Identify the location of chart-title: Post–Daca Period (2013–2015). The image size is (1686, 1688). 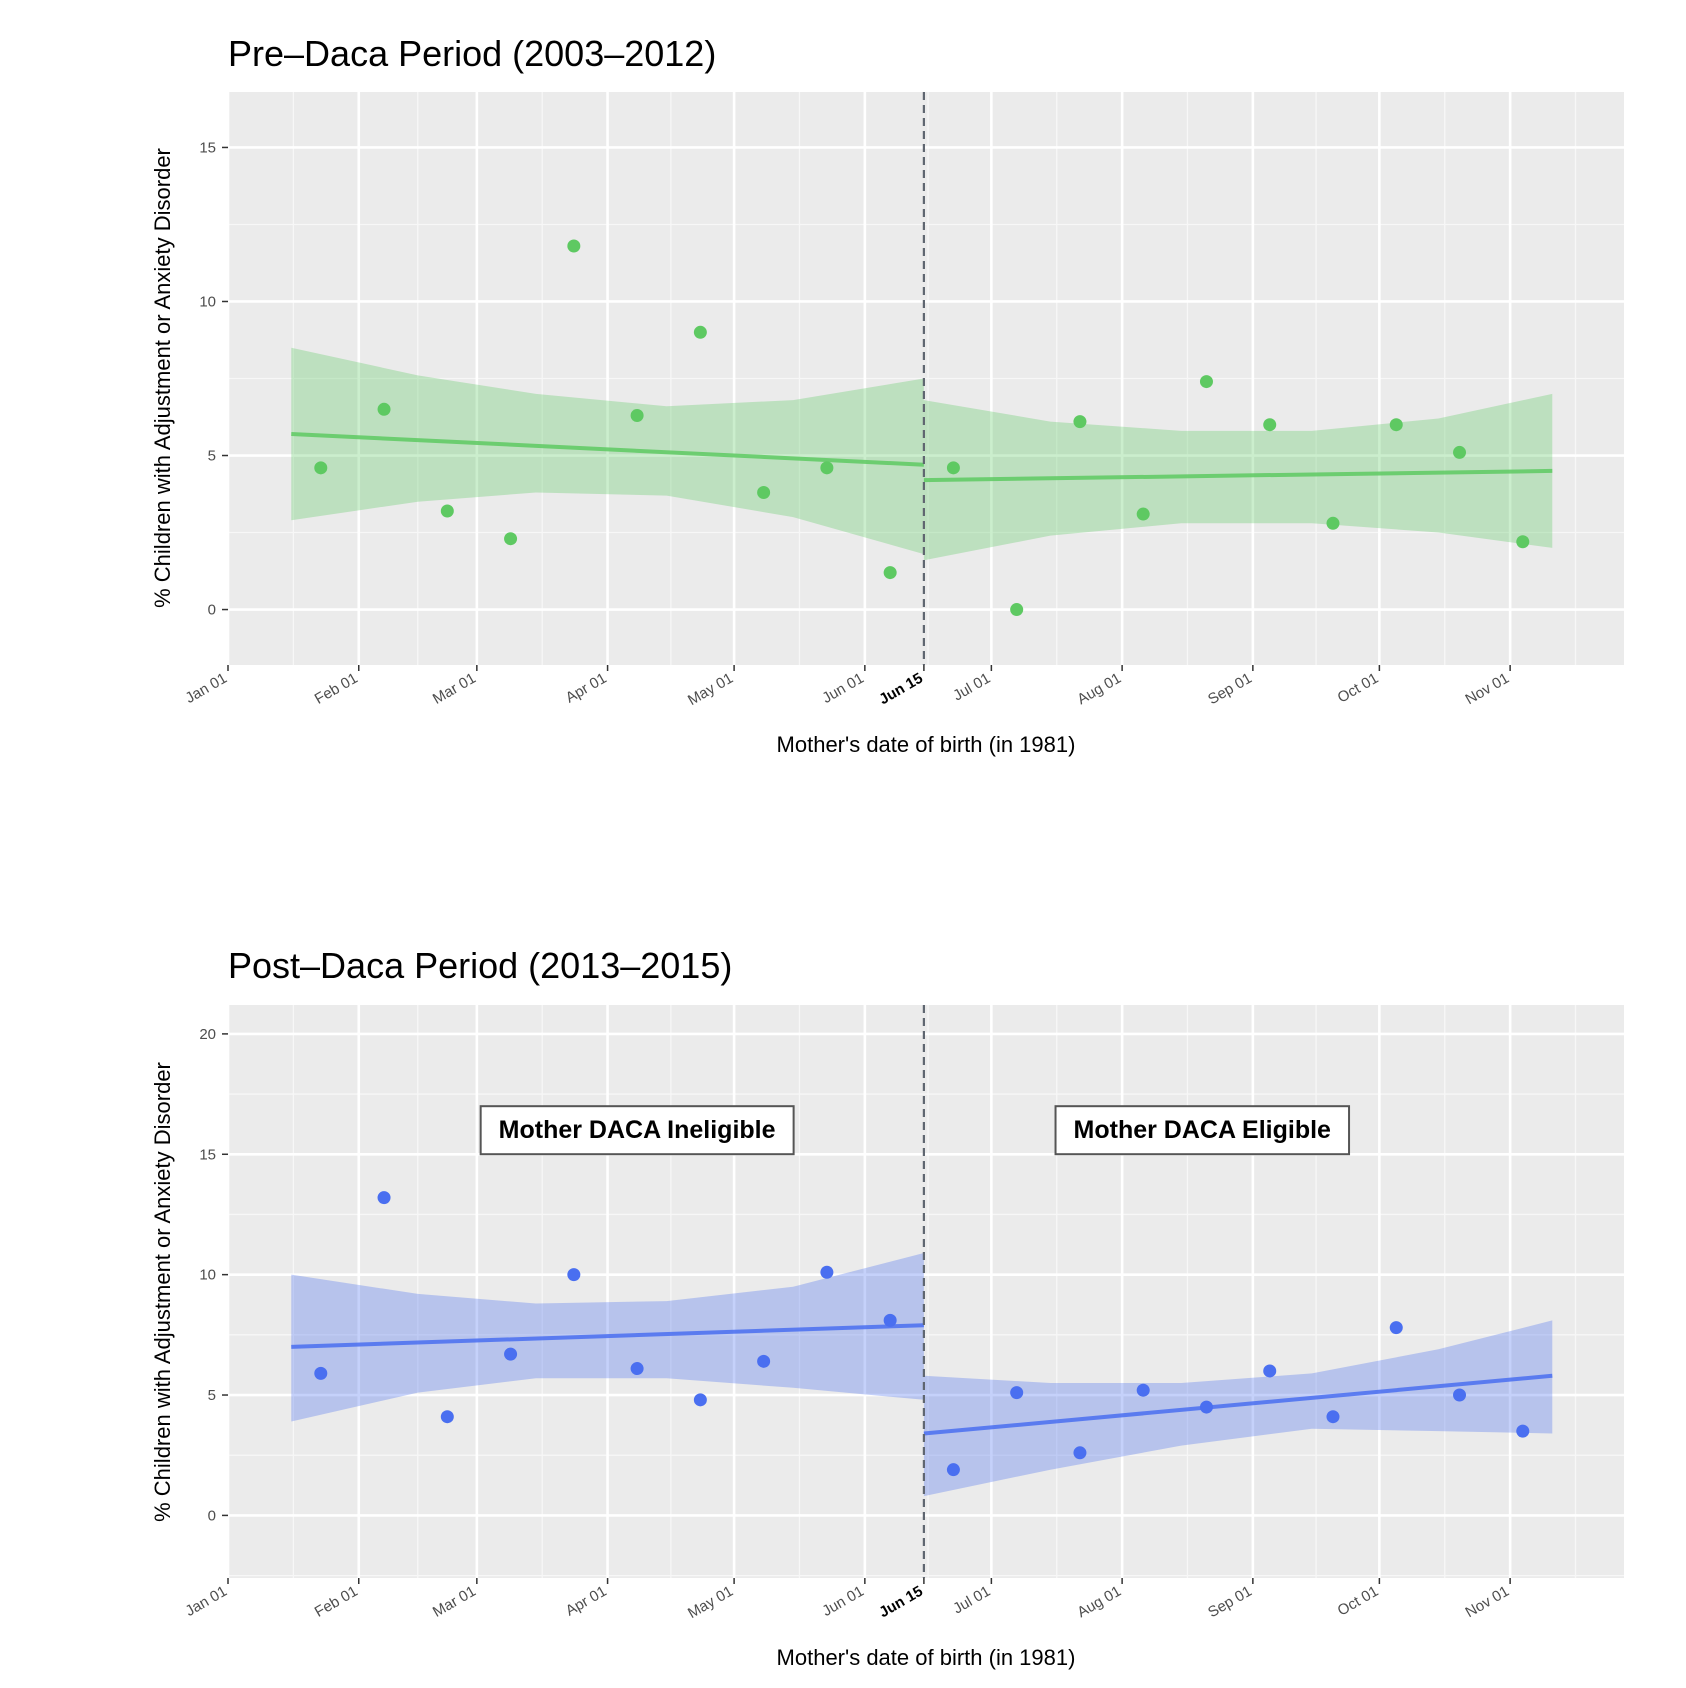
(480, 965).